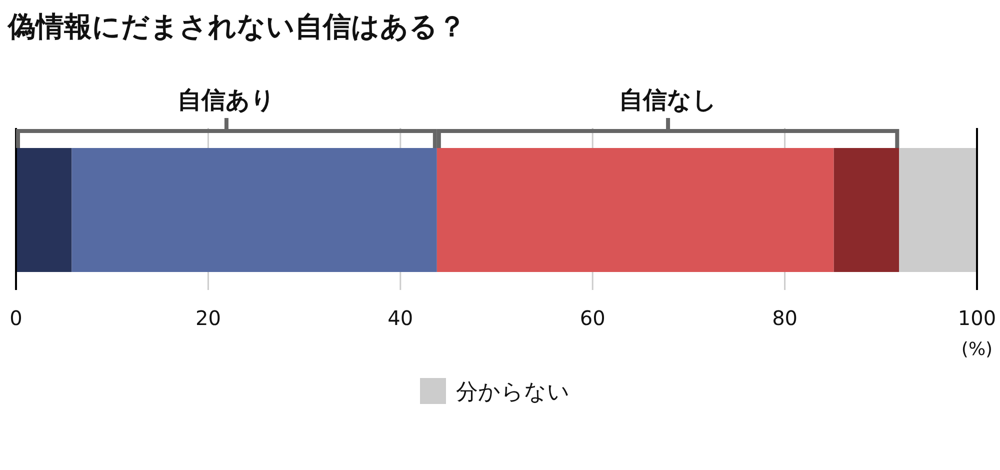 This screenshot has height=470, width=1000. What do you see at coordinates (16, 318) in the screenshot?
I see `x-tick-label: 0` at bounding box center [16, 318].